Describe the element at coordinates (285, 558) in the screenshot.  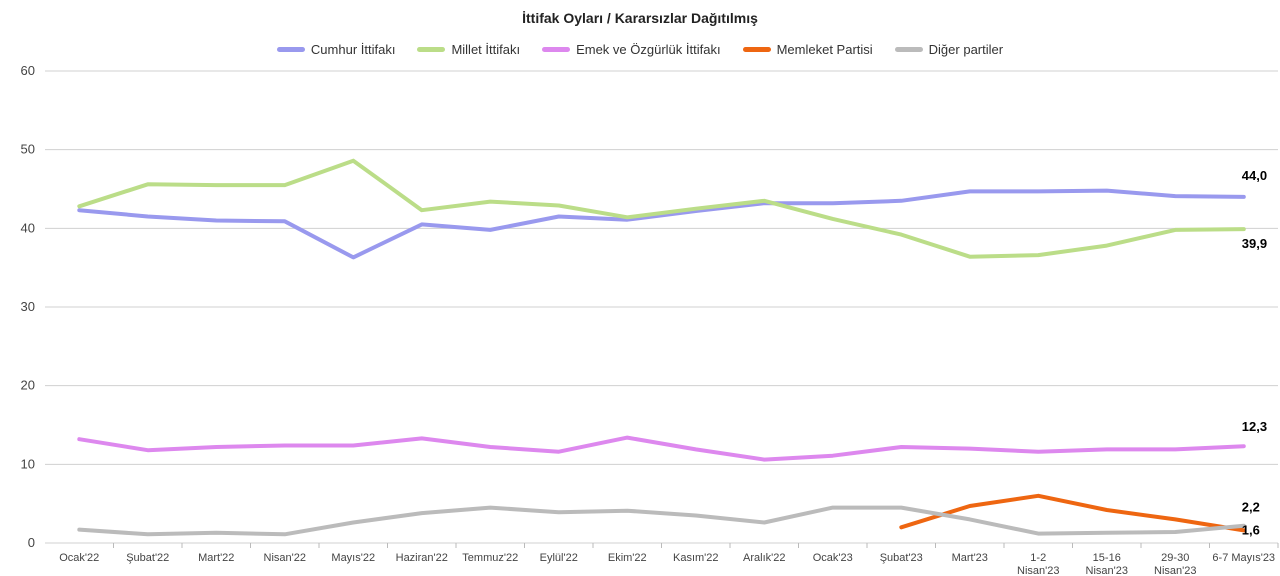
I see `x-tick-label: Nisan'22` at that location.